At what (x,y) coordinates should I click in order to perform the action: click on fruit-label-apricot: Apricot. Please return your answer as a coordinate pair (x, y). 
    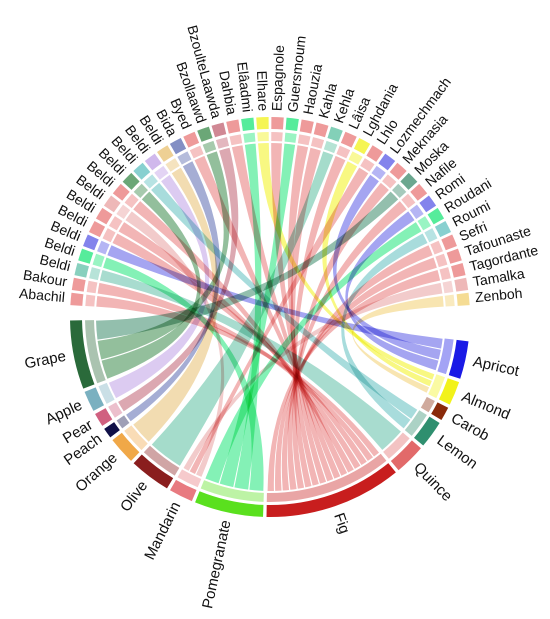
    Looking at the image, I should click on (496, 366).